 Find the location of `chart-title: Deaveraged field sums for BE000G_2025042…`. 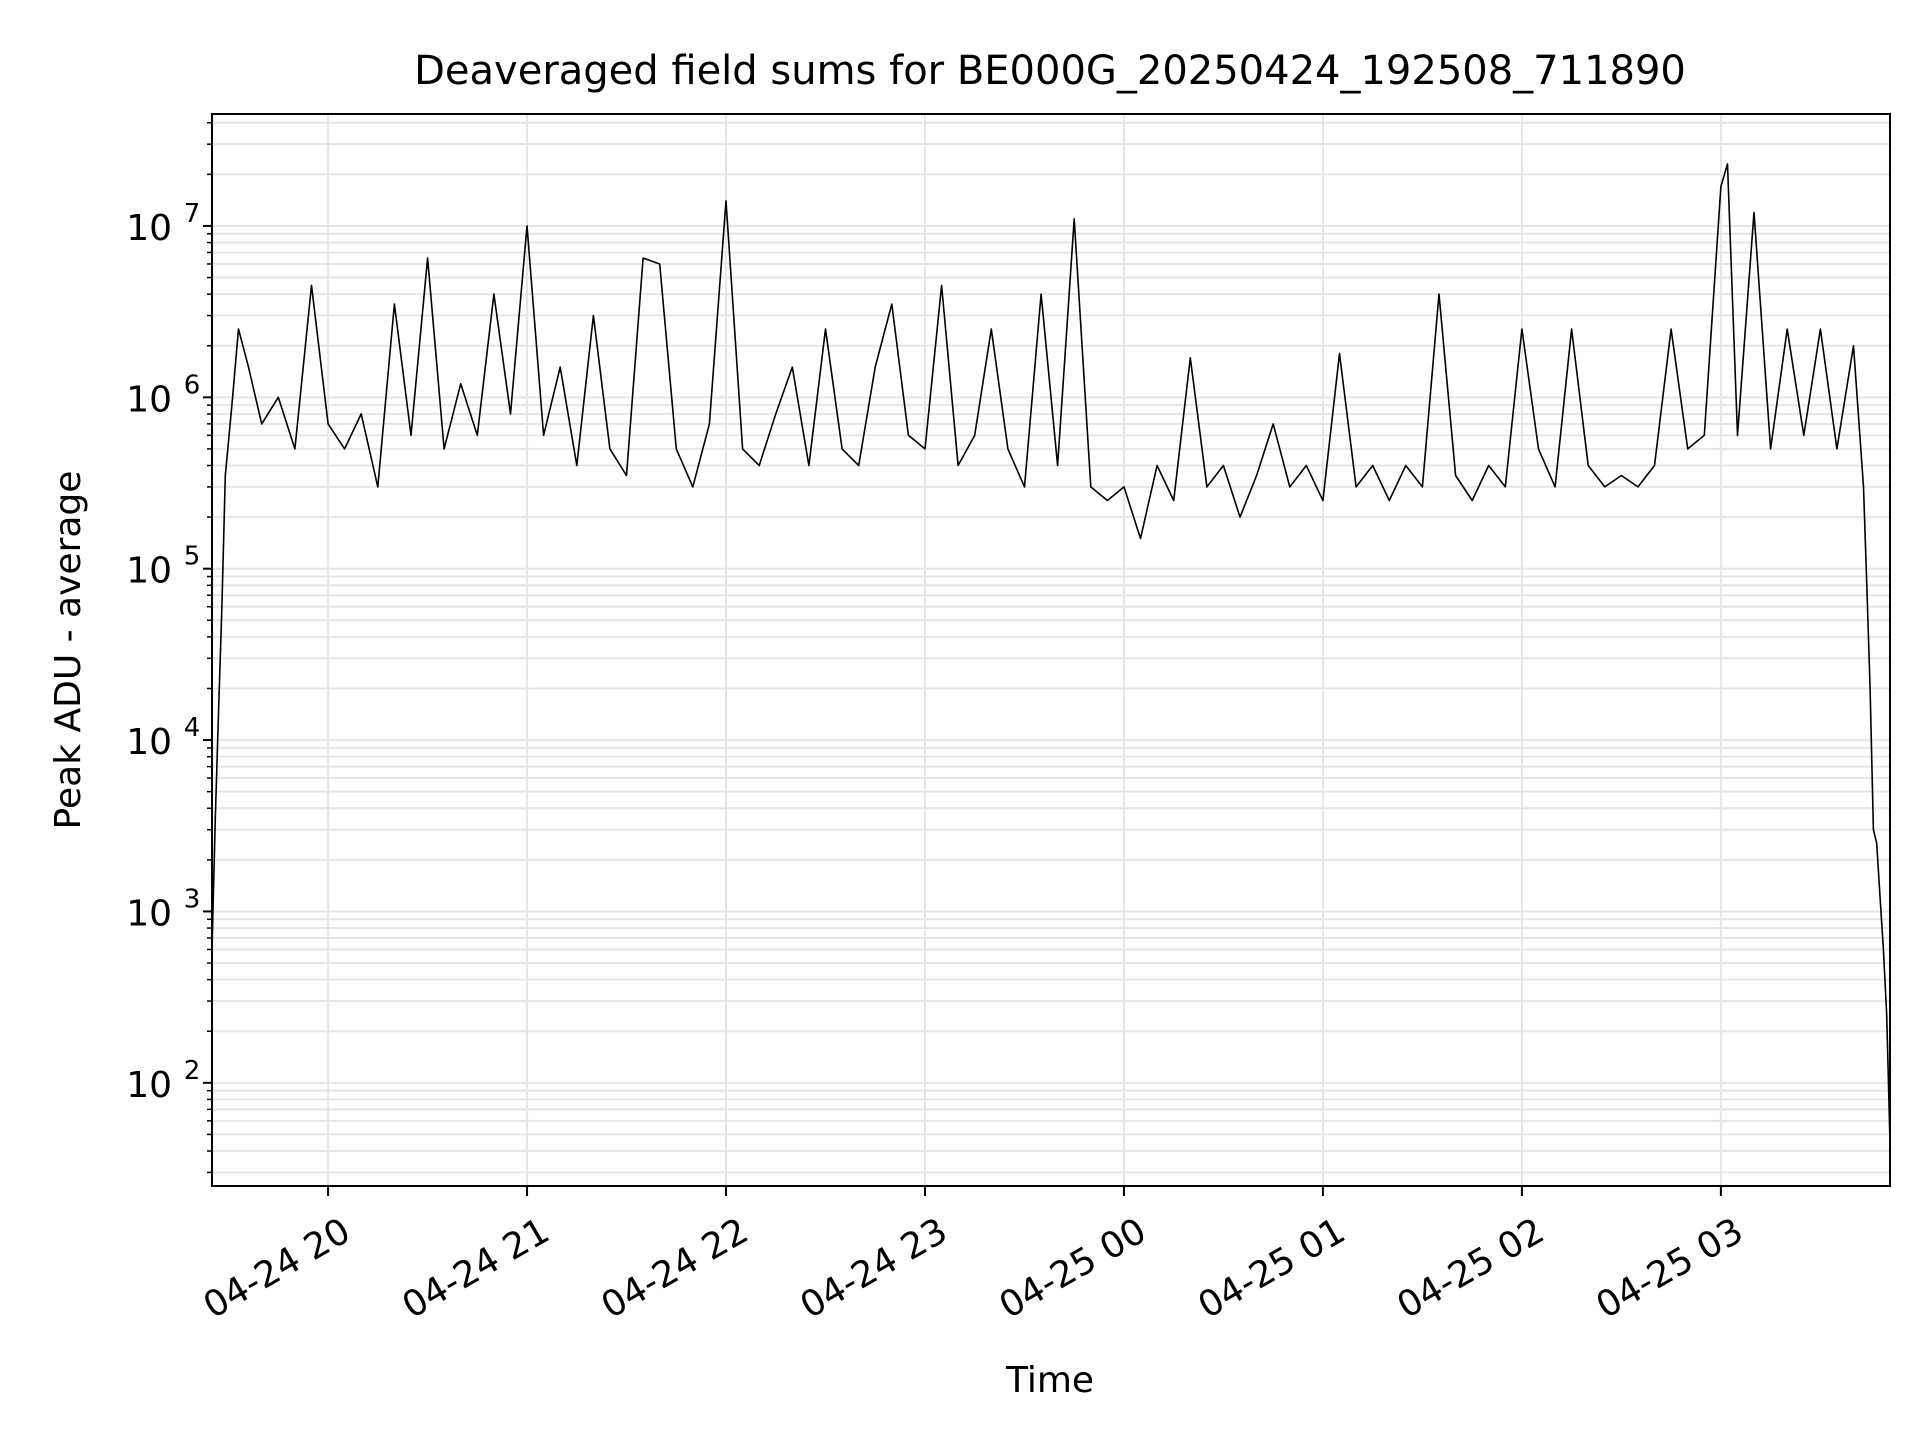

chart-title: Deaveraged field sums for BE000G_2025042… is located at coordinates (1050, 71).